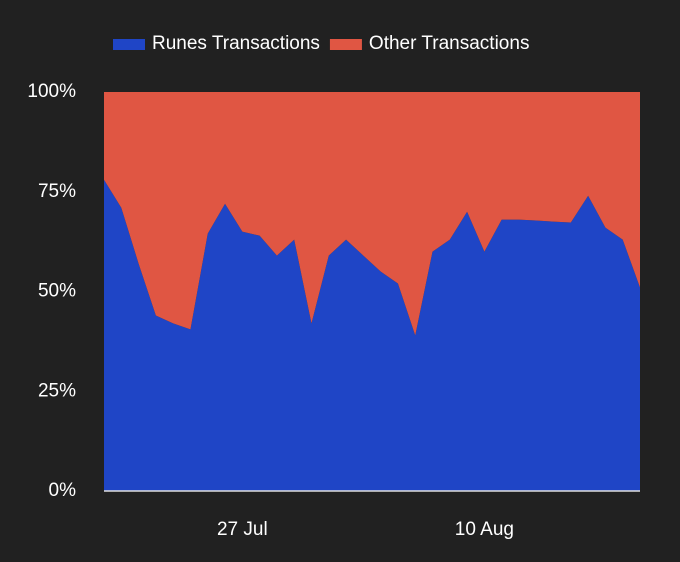 Image resolution: width=680 pixels, height=562 pixels. What do you see at coordinates (57, 291) in the screenshot?
I see `y-tick-label: 50%` at bounding box center [57, 291].